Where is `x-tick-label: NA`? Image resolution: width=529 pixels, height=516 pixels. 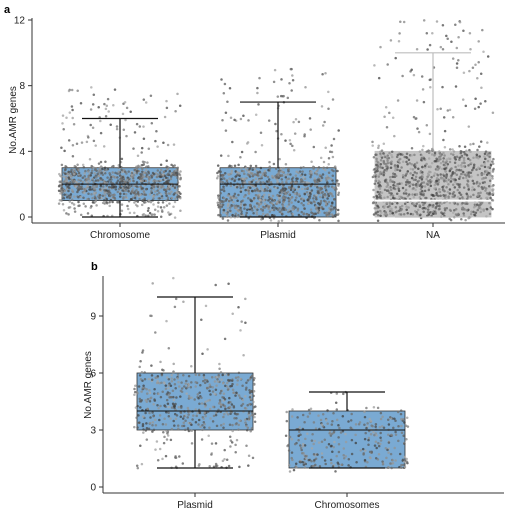 x-tick-label: NA is located at coordinates (433, 235).